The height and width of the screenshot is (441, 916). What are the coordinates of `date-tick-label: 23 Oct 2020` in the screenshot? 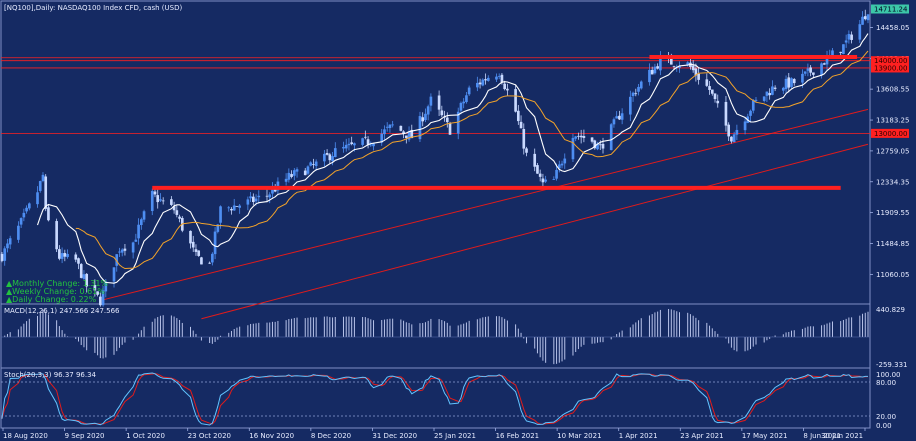 It's located at (209, 436).